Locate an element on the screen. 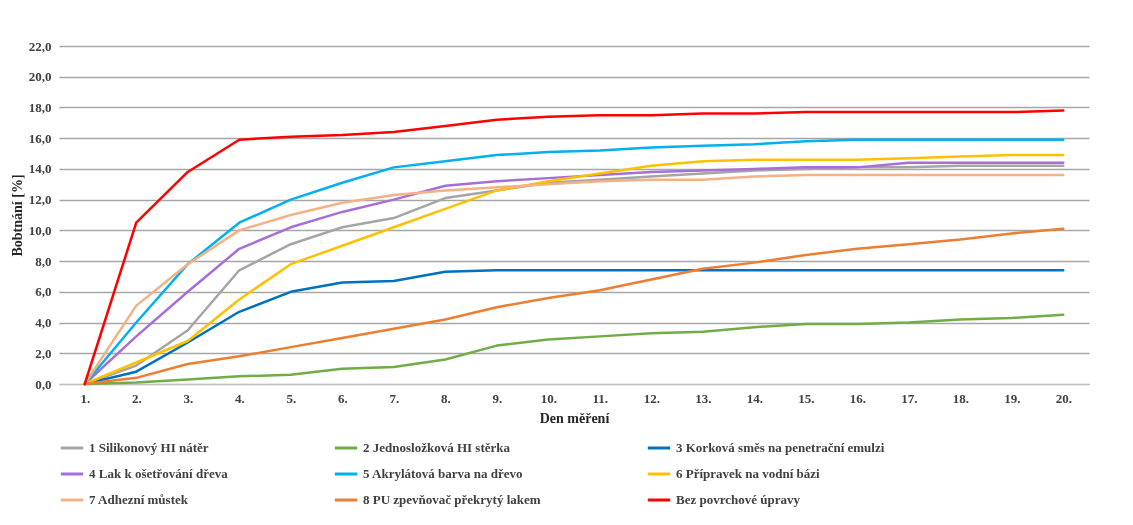  y-tick-label: 18,0 is located at coordinates (40, 107).